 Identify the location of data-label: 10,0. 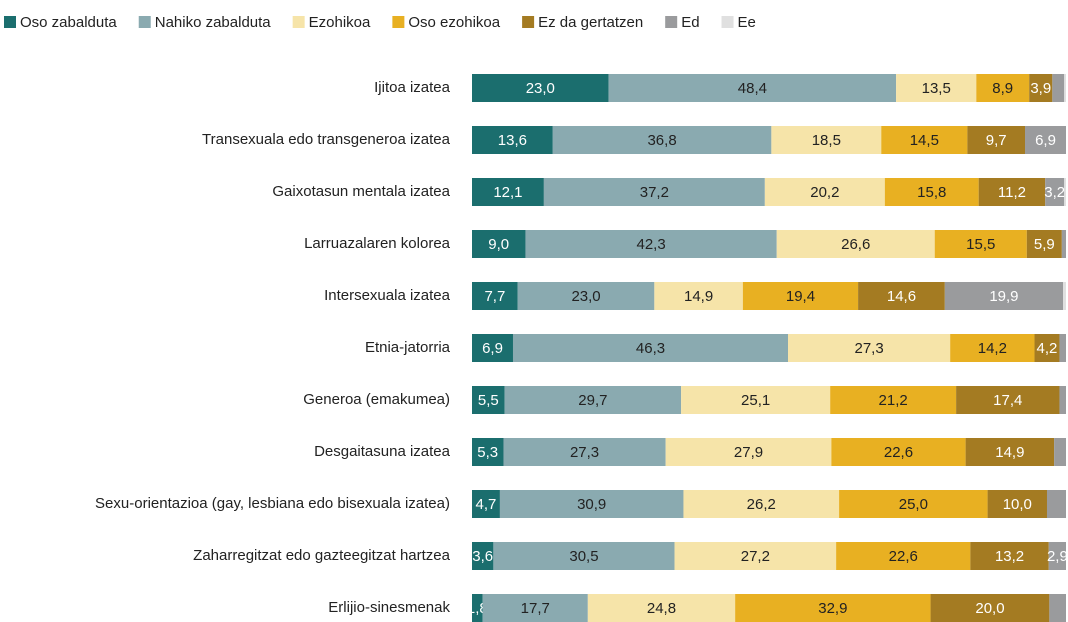
(1017, 504).